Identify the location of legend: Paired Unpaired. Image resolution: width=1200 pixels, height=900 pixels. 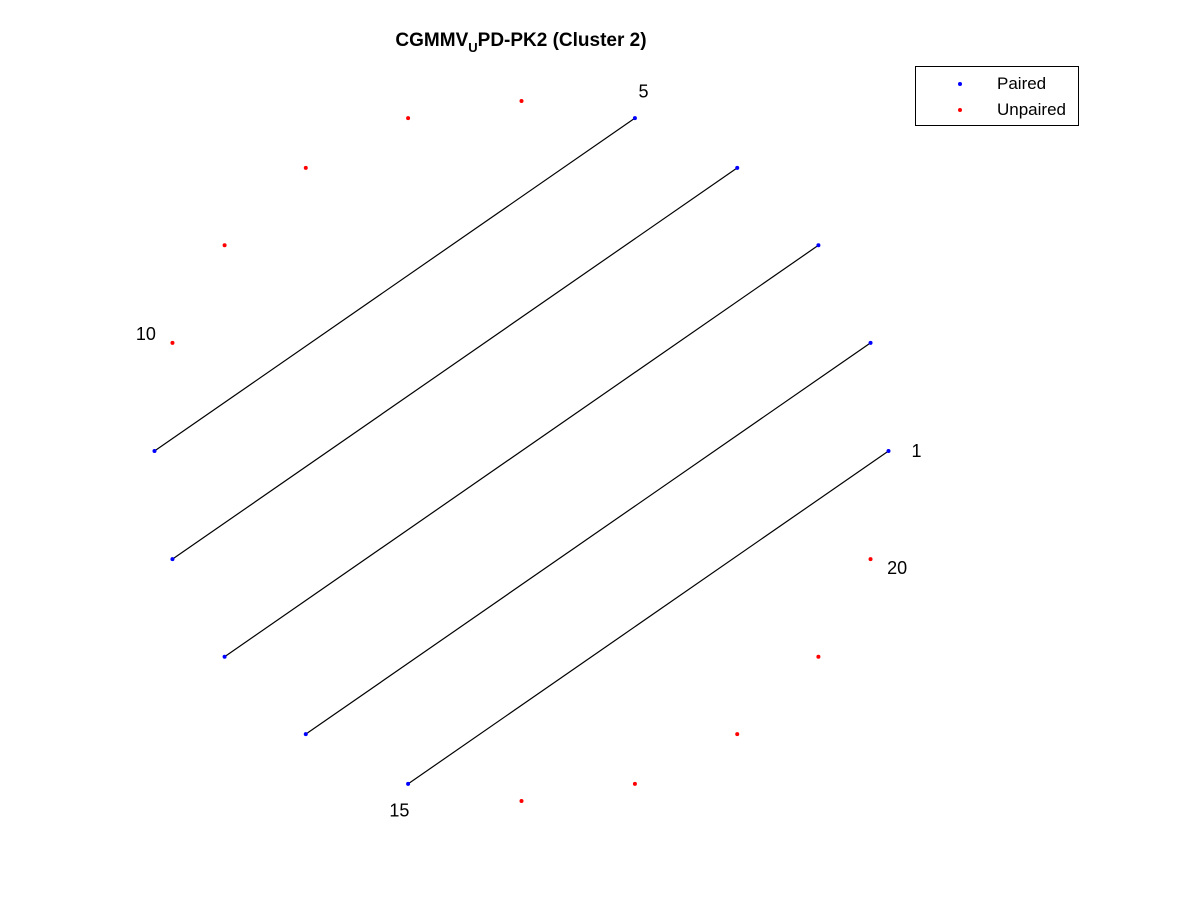
(997, 96).